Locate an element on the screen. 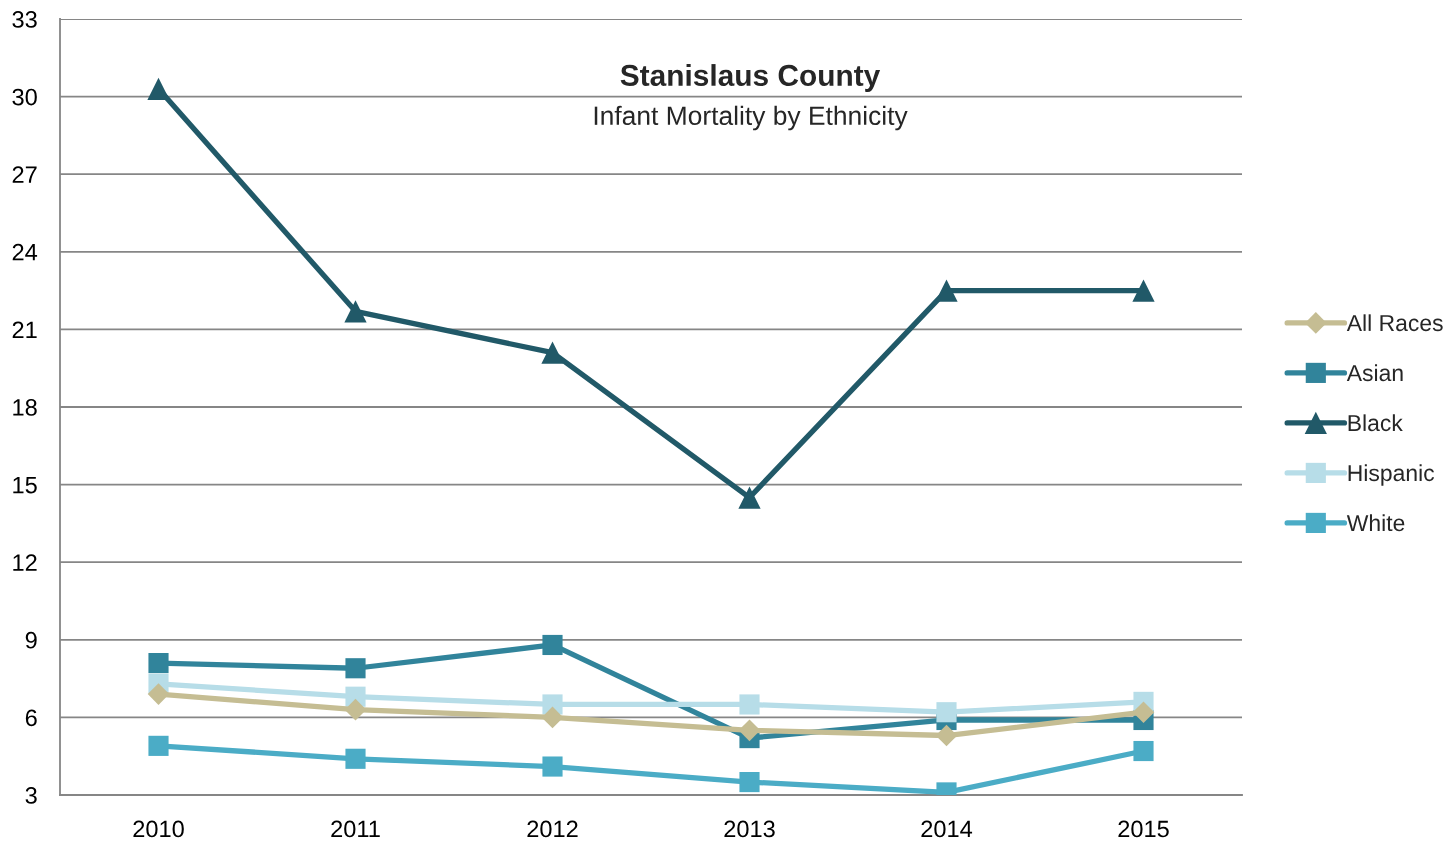 The height and width of the screenshot is (846, 1455). y-tick-label: 12 is located at coordinates (25, 562).